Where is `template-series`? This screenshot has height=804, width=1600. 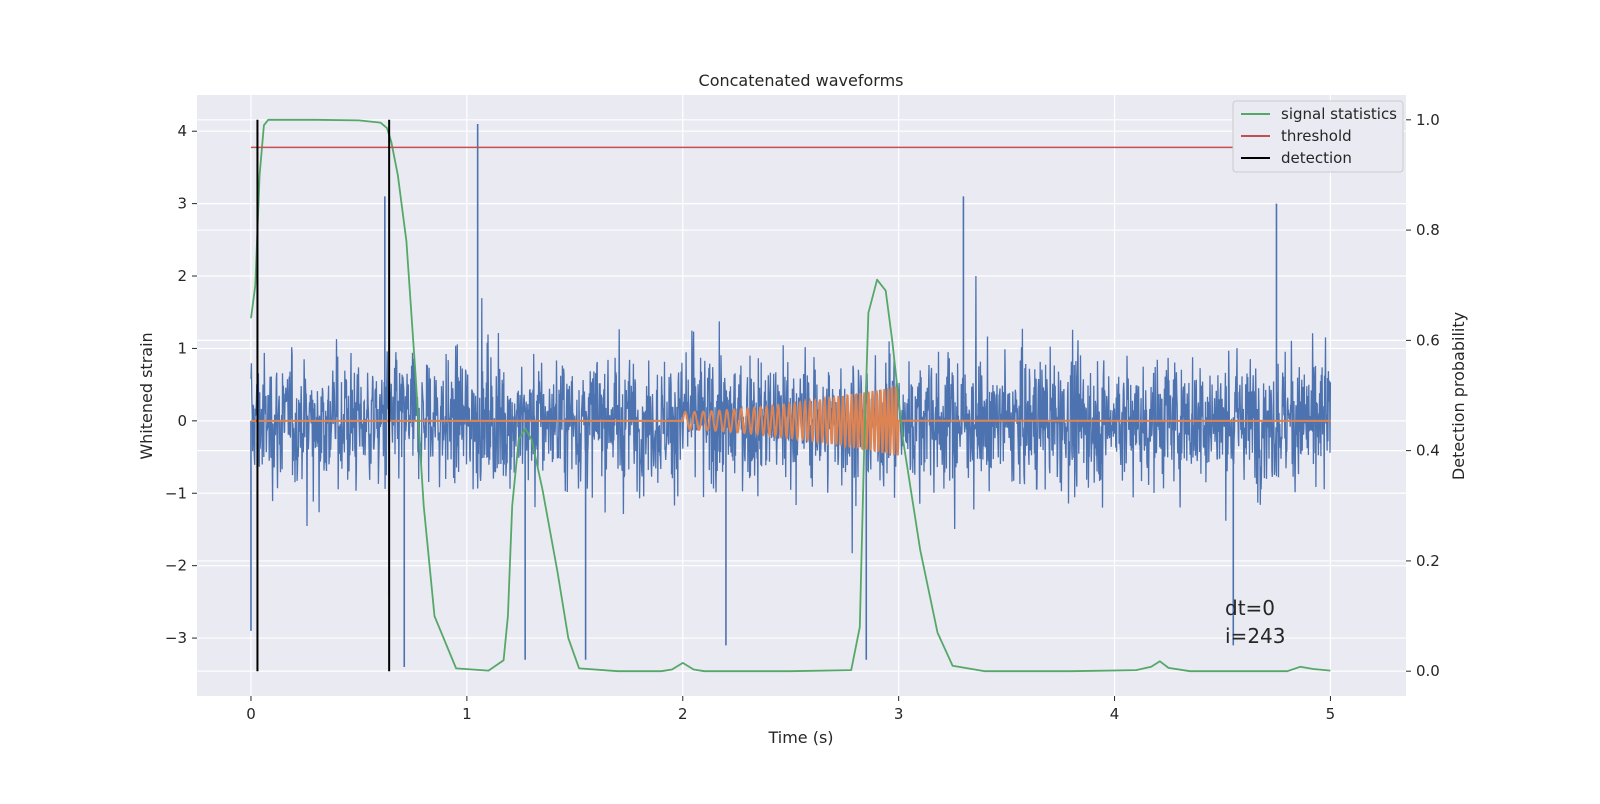
template-series is located at coordinates (790, 420).